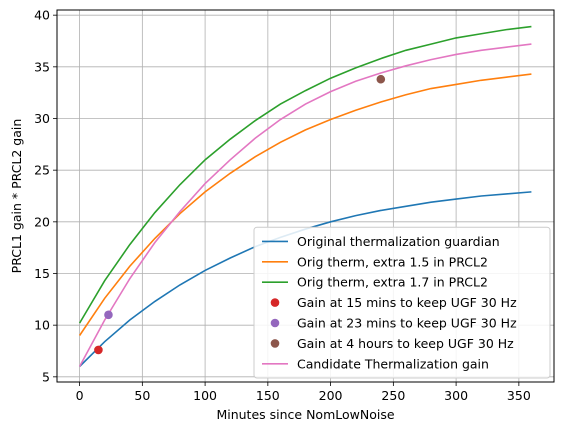  What do you see at coordinates (42, 170) in the screenshot?
I see `y-tick-label: 25` at bounding box center [42, 170].